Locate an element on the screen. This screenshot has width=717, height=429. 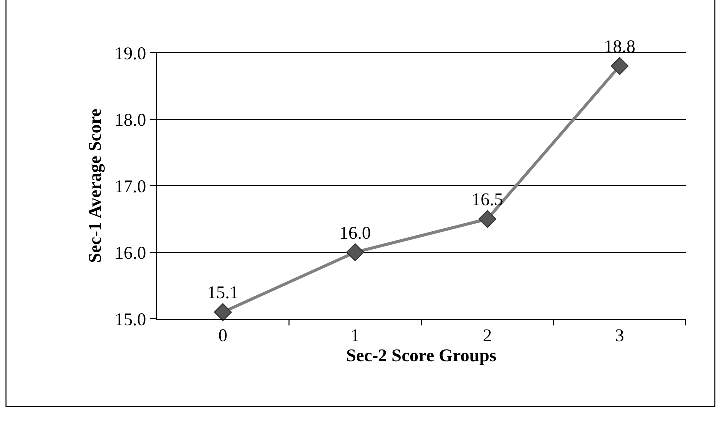
y-axis-title: Sec-1 Average Score is located at coordinates (95, 186).